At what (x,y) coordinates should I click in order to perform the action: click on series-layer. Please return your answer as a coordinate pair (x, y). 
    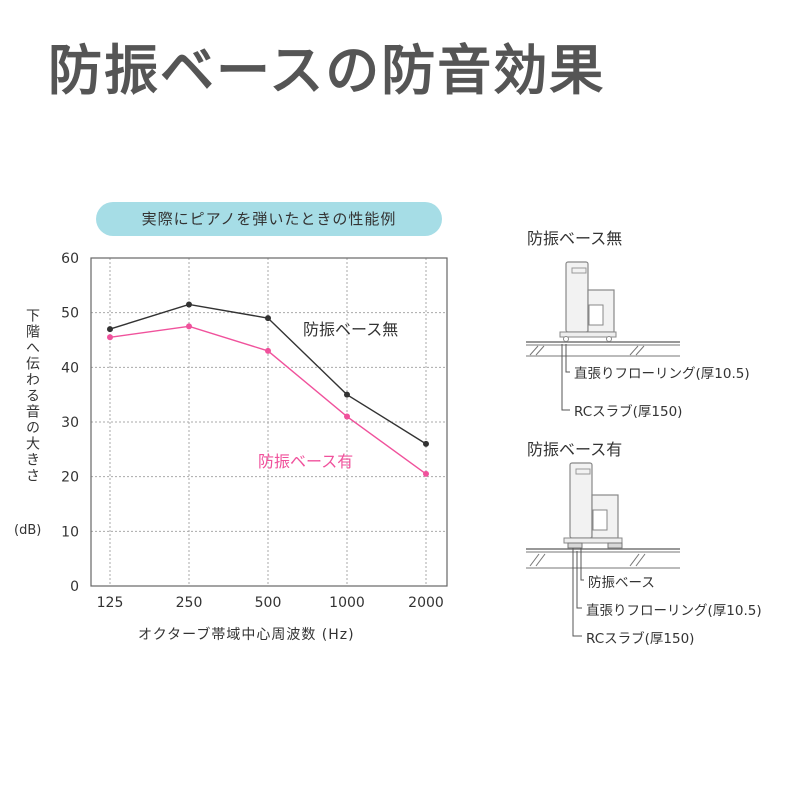
    Looking at the image, I should click on (268, 389).